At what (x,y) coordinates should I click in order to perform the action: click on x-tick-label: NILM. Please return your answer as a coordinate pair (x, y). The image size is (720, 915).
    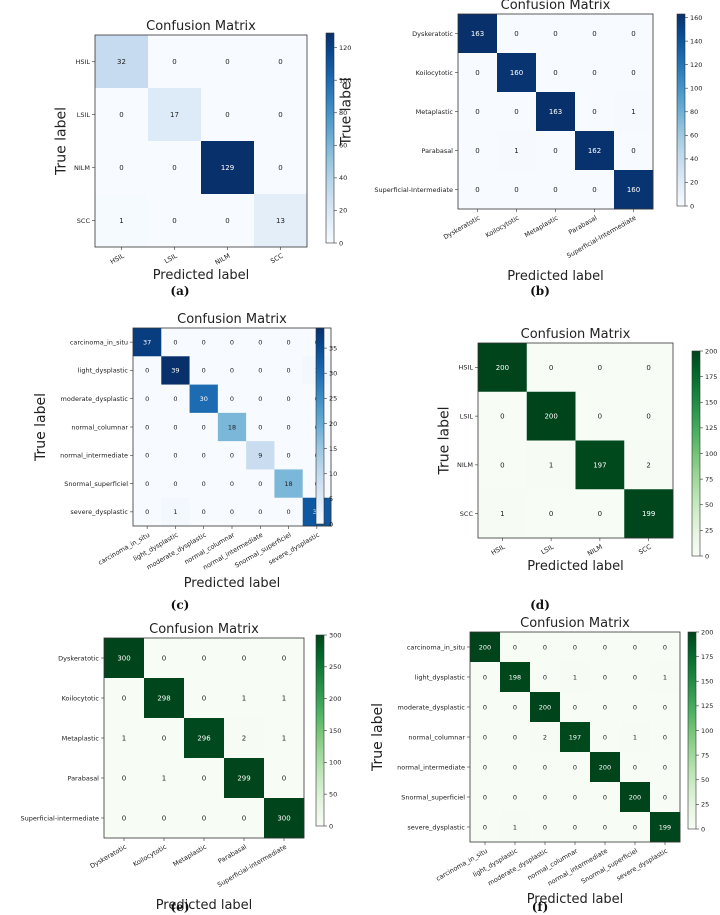
    Looking at the image, I should click on (223, 259).